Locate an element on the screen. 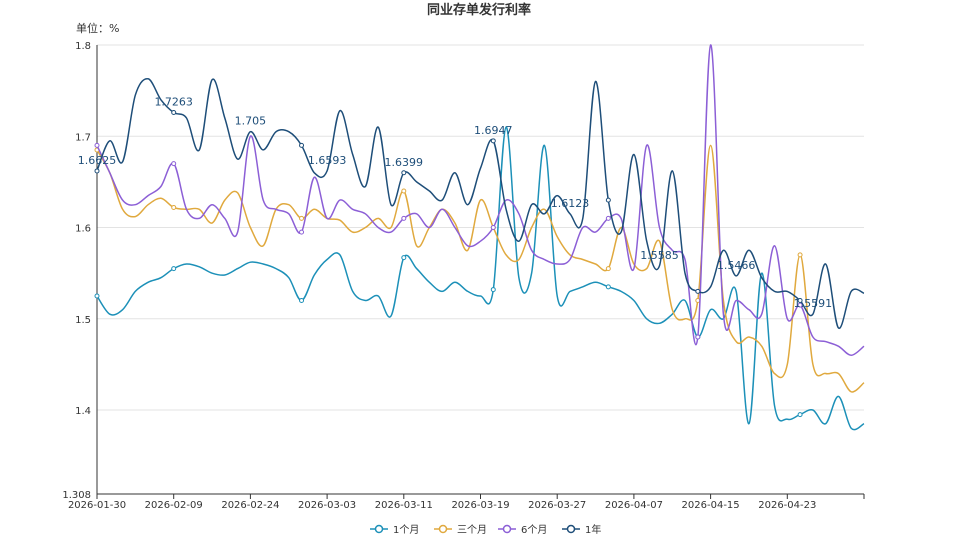  legend-item-2: 6个月 is located at coordinates (522, 530).